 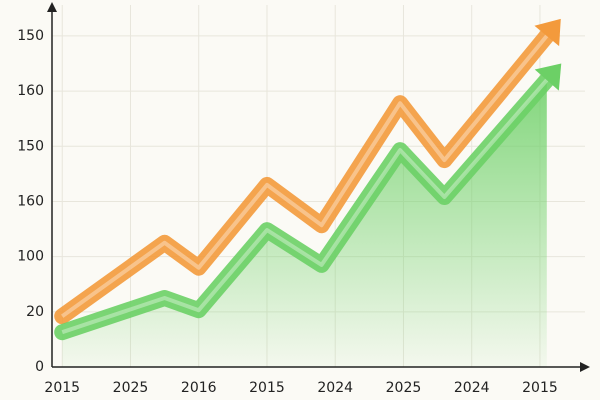 I want to click on y-tick-label: 100, so click(x=30, y=257).